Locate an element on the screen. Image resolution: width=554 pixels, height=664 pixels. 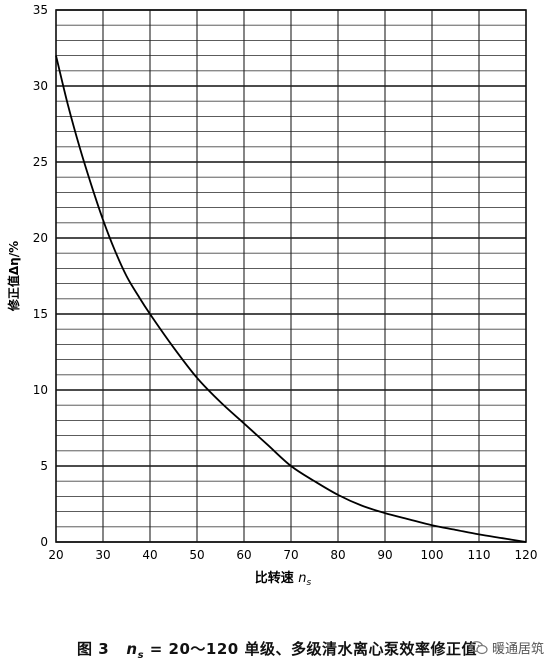
x-tick-label: 90 is located at coordinates (384, 555).